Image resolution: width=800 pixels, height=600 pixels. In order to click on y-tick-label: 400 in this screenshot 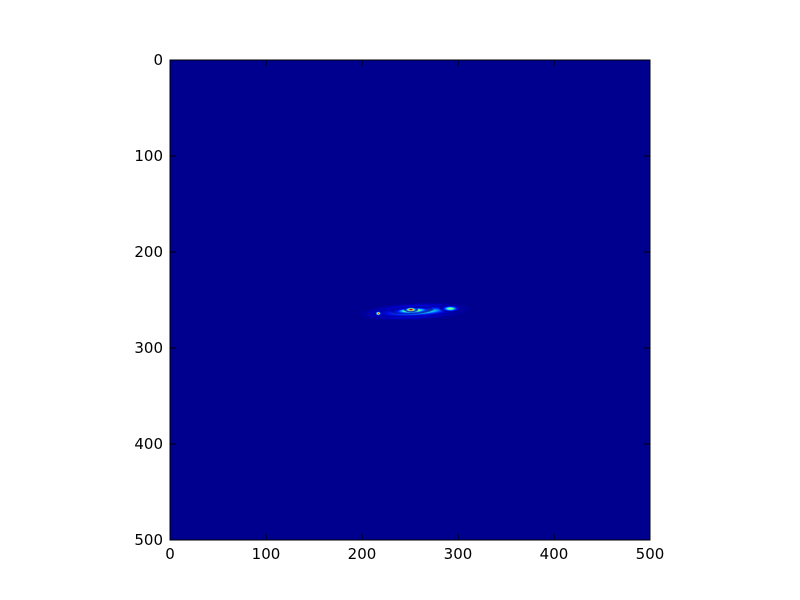, I will do `click(148, 444)`.